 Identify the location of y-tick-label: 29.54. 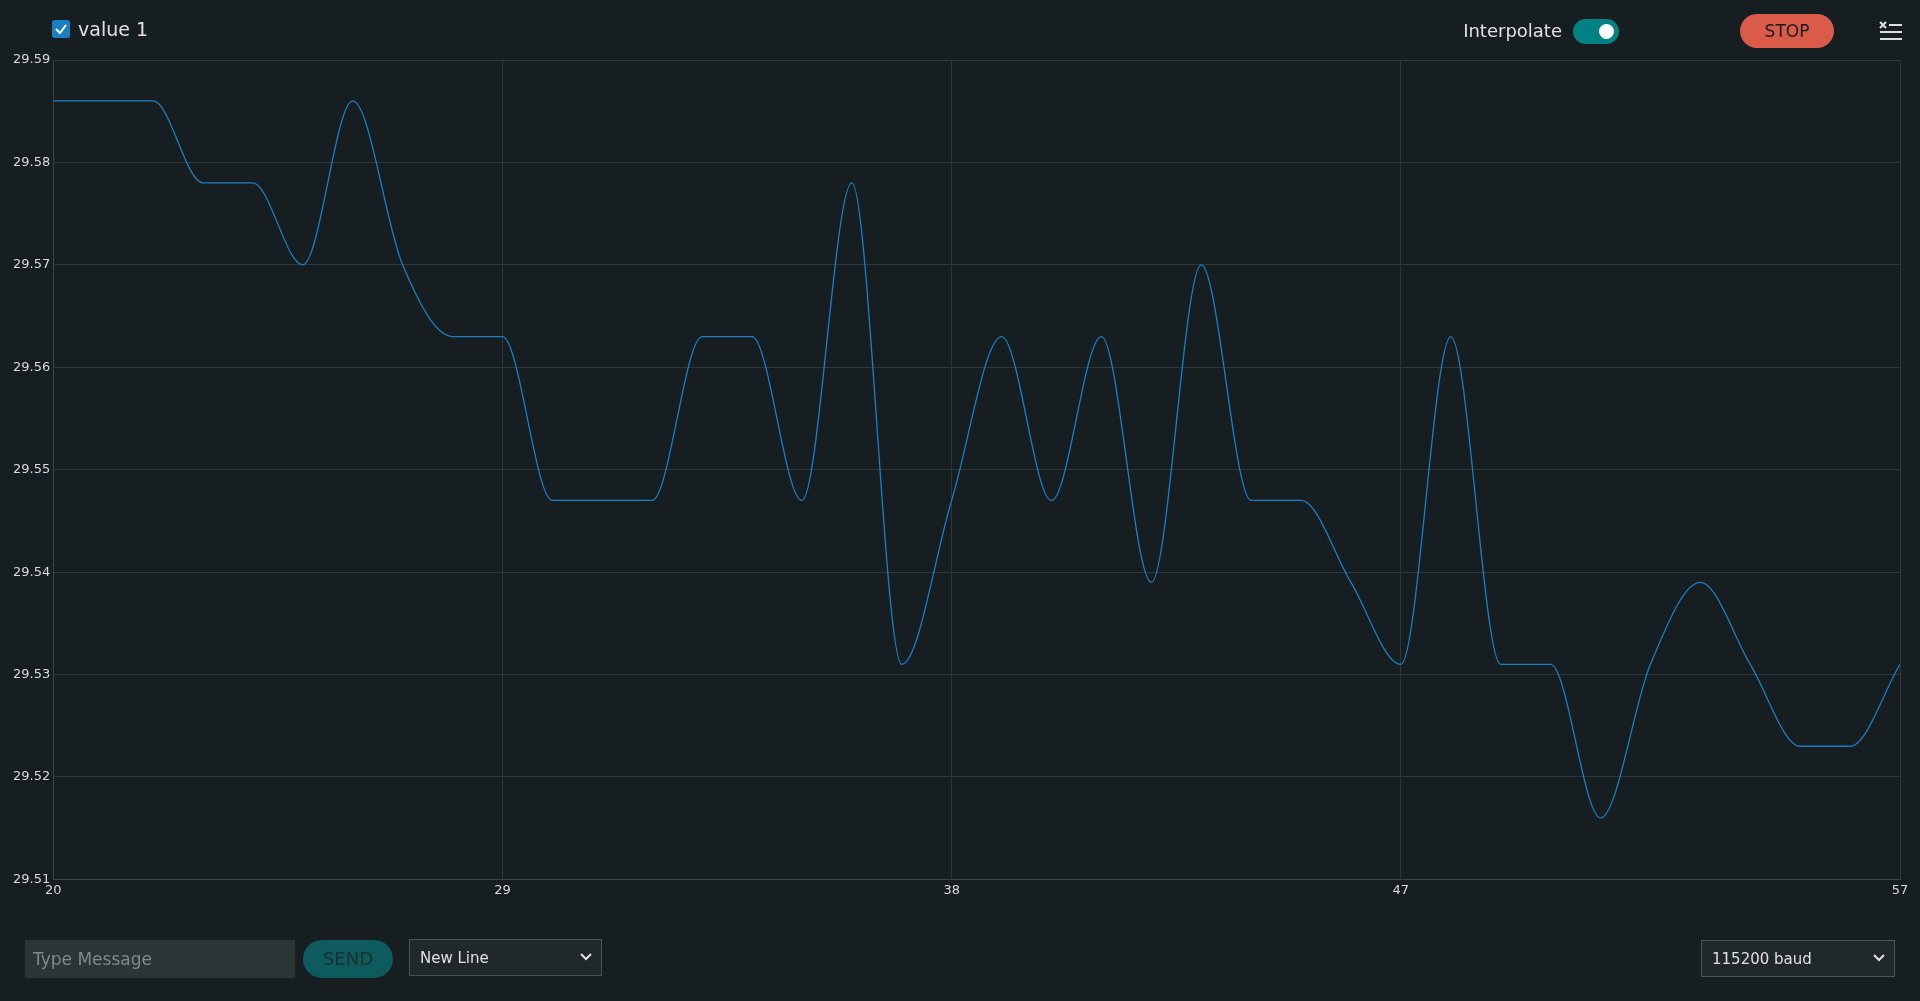
(32, 571).